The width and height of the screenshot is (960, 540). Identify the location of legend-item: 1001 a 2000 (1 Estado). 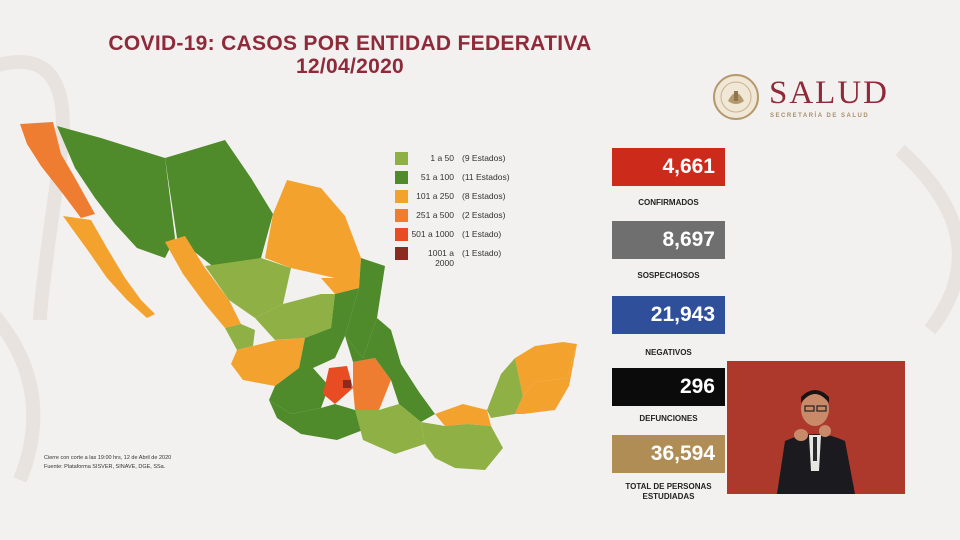
(475, 256).